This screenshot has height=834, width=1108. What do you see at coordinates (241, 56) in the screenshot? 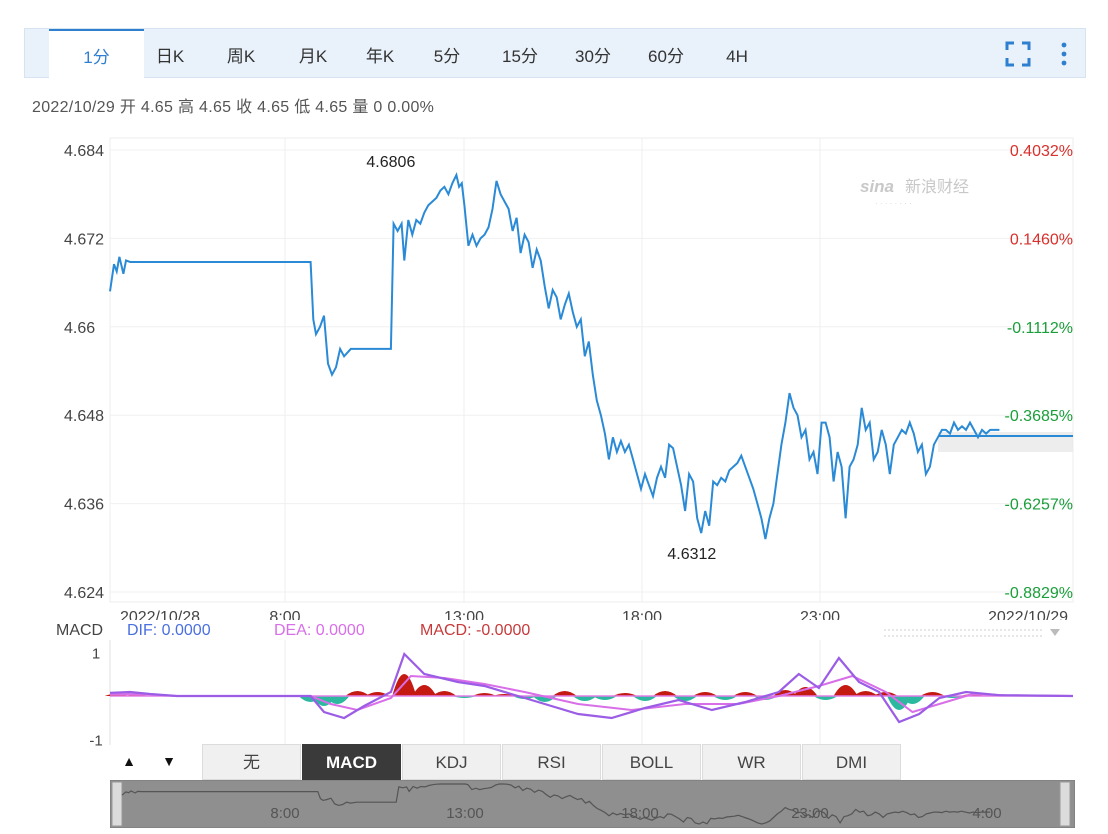
I see `tab-weekly-k: 周K` at bounding box center [241, 56].